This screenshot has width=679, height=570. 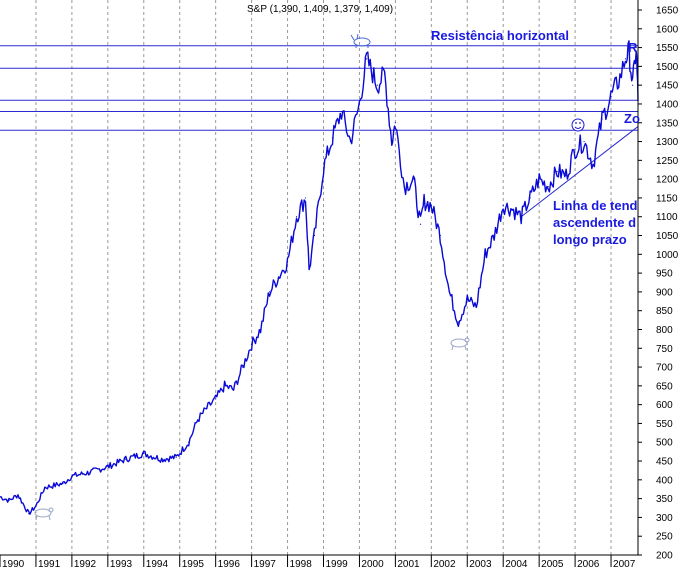 I want to click on bear-icon-2002, so click(x=460, y=344).